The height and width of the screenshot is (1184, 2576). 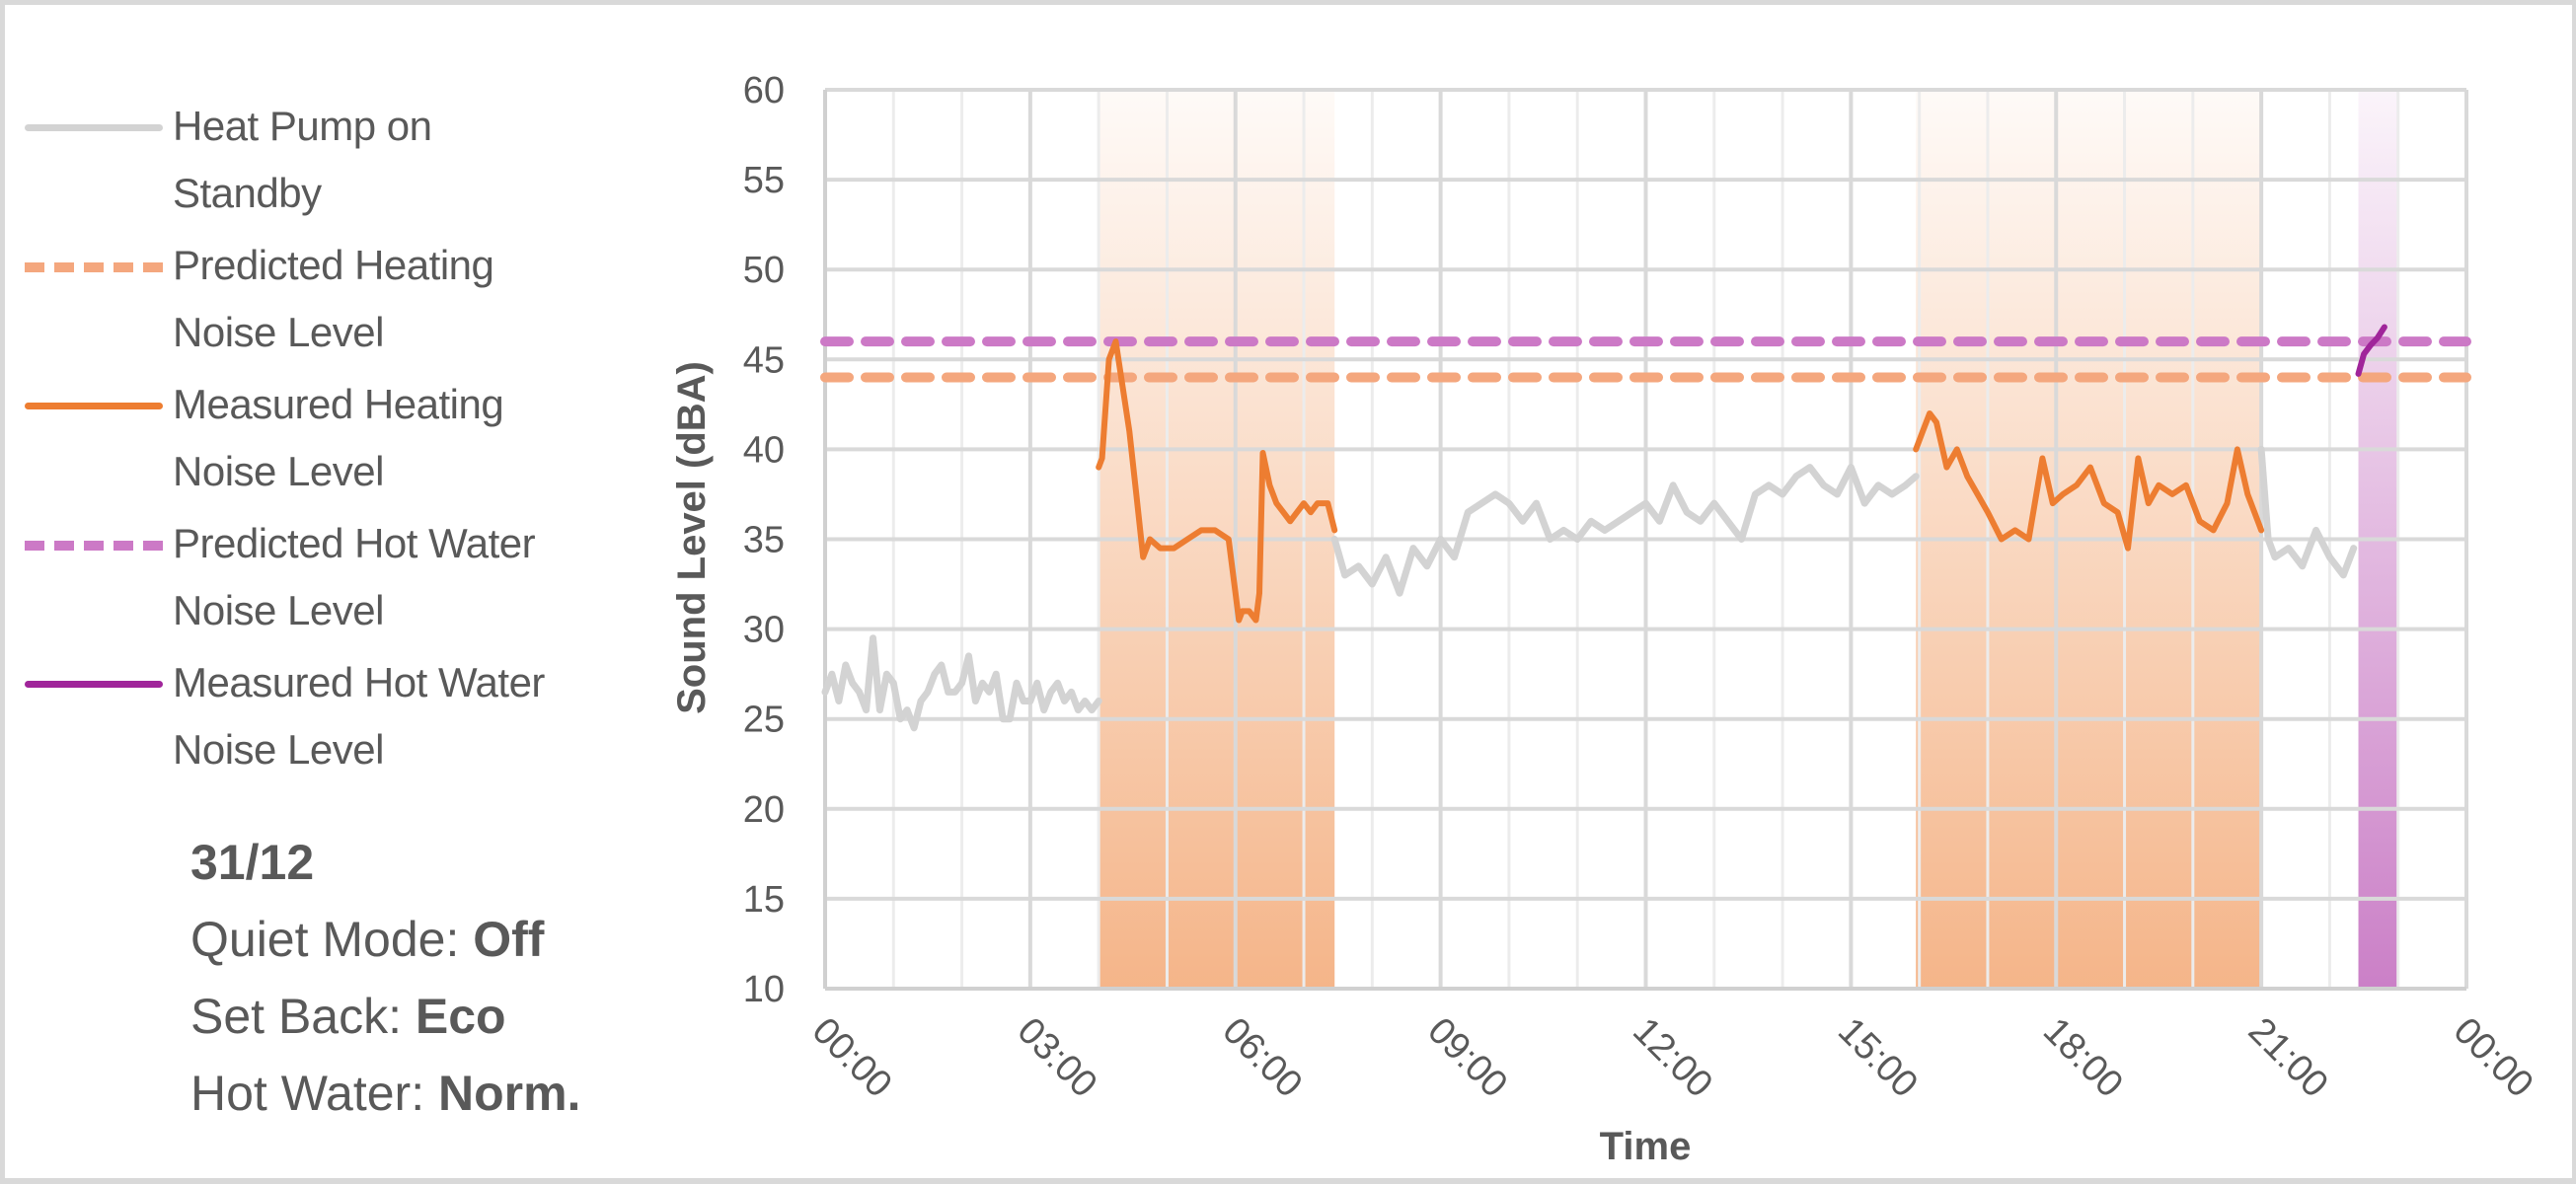 I want to click on predicted-hot-water-dash-swatch-icon, so click(x=94, y=546).